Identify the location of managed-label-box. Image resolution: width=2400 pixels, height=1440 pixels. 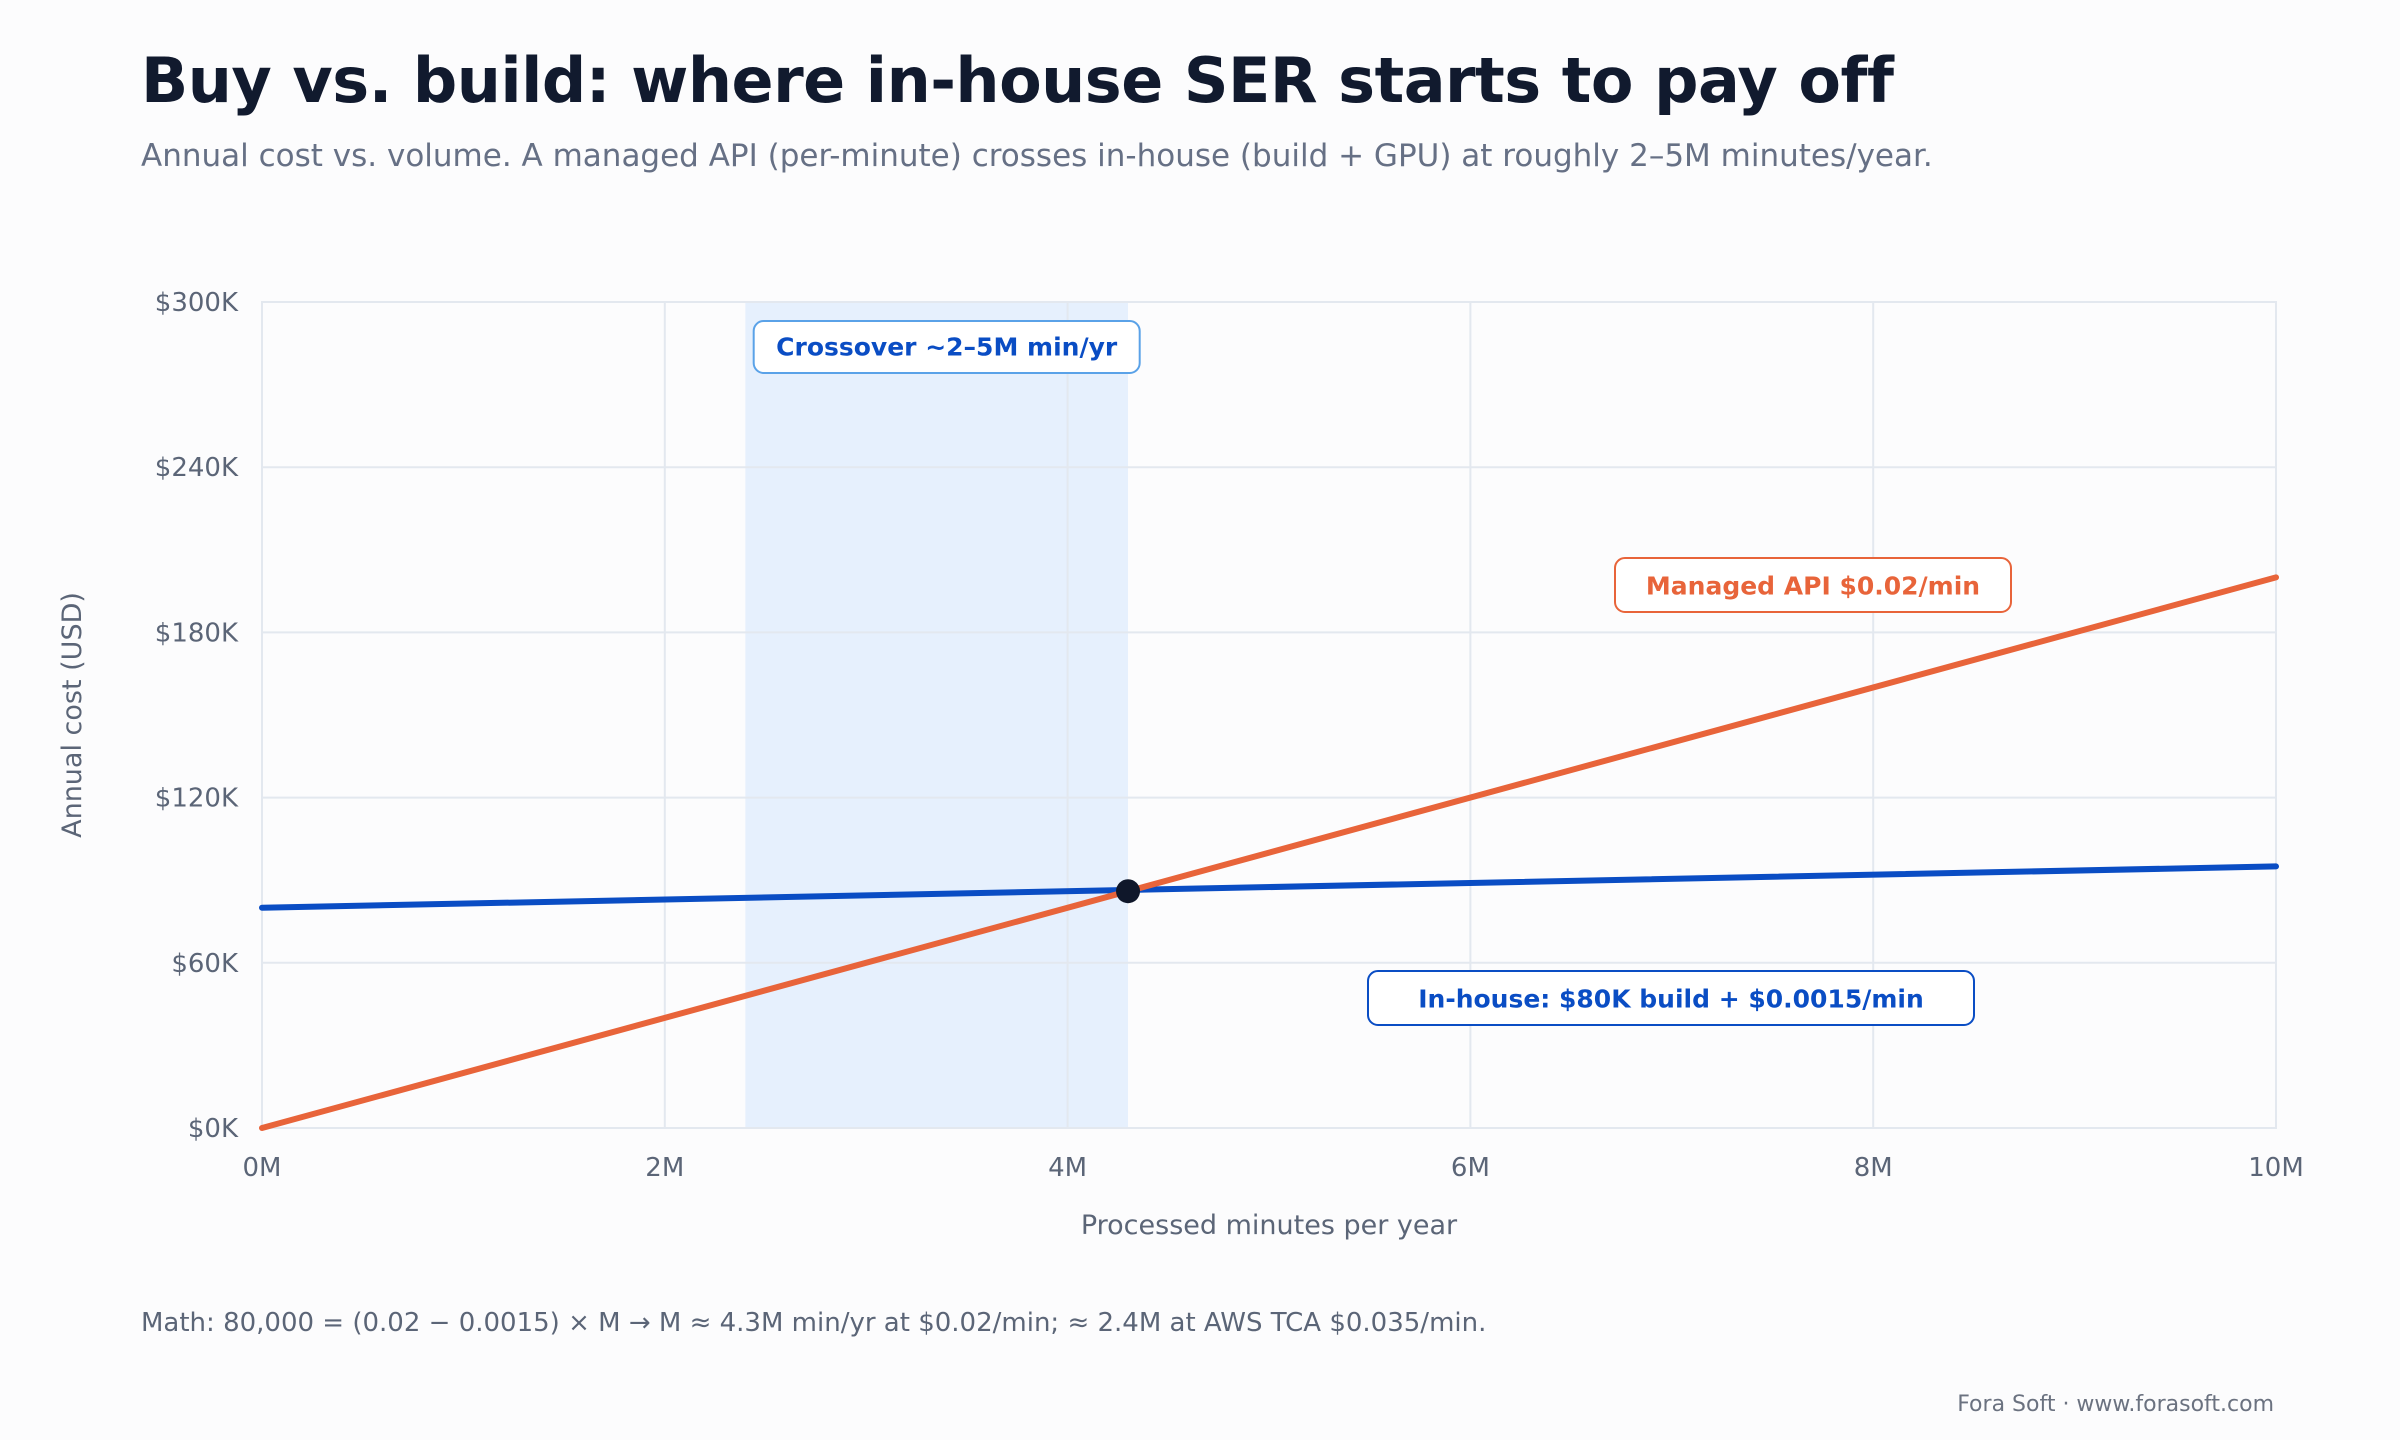
(1813, 585).